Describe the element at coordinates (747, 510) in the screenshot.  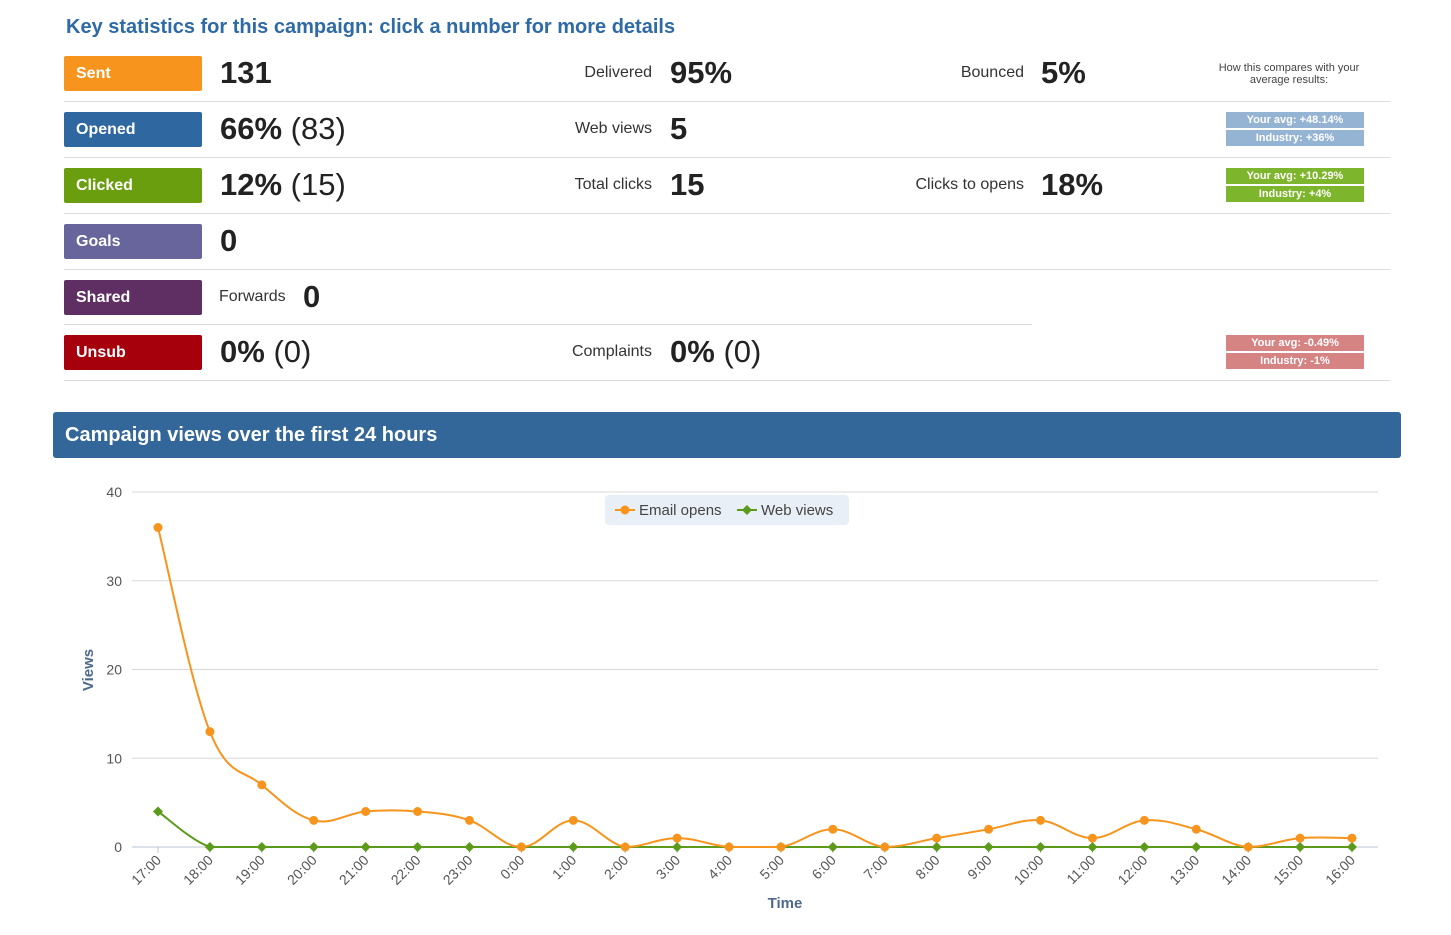
I see `legend-web-views-marker` at that location.